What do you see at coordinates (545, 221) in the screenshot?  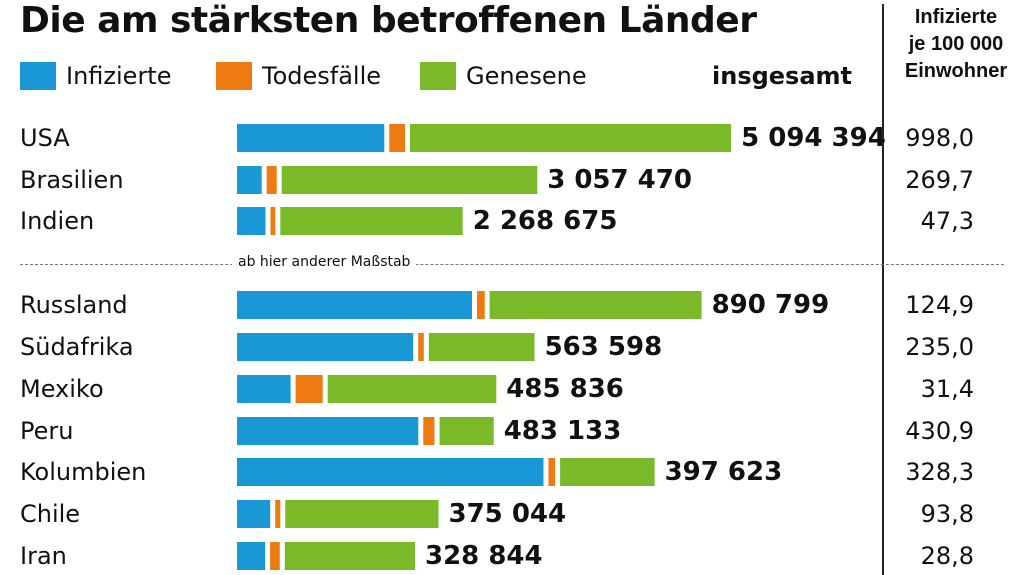 I see `total-value: 2 268 675` at bounding box center [545, 221].